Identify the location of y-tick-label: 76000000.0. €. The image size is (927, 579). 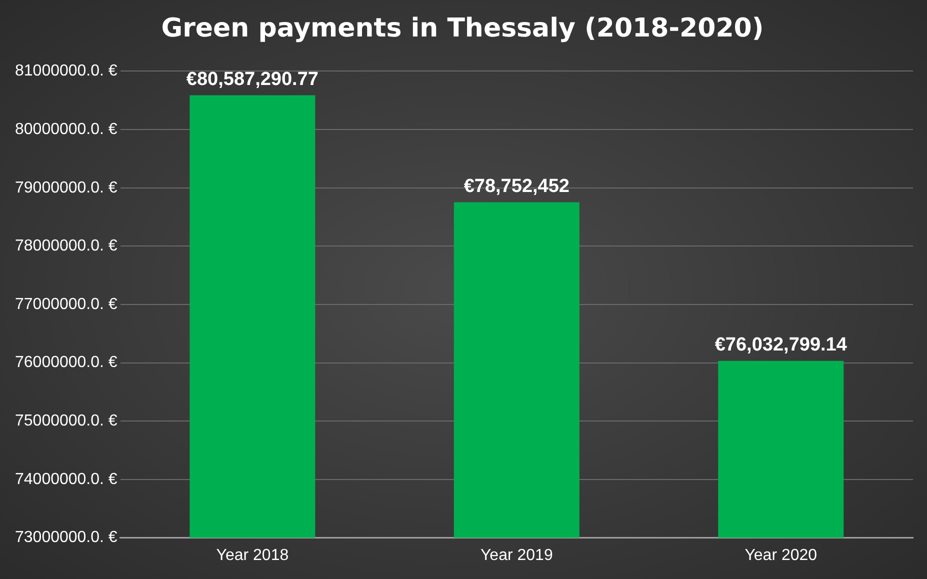
(66, 363).